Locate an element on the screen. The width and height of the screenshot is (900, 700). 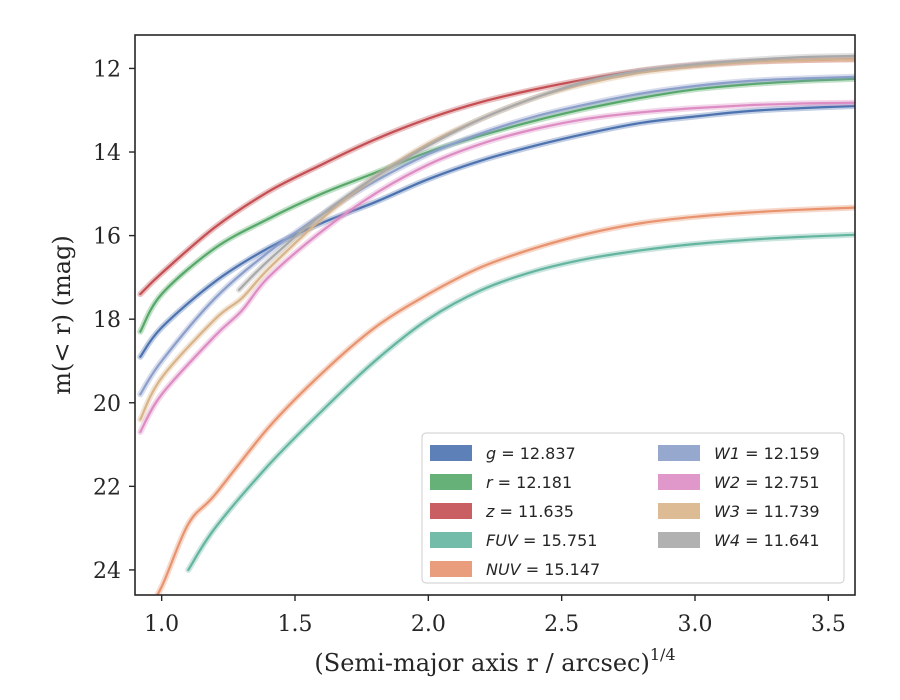
legend-label-name: W4 is located at coordinates (727, 540).